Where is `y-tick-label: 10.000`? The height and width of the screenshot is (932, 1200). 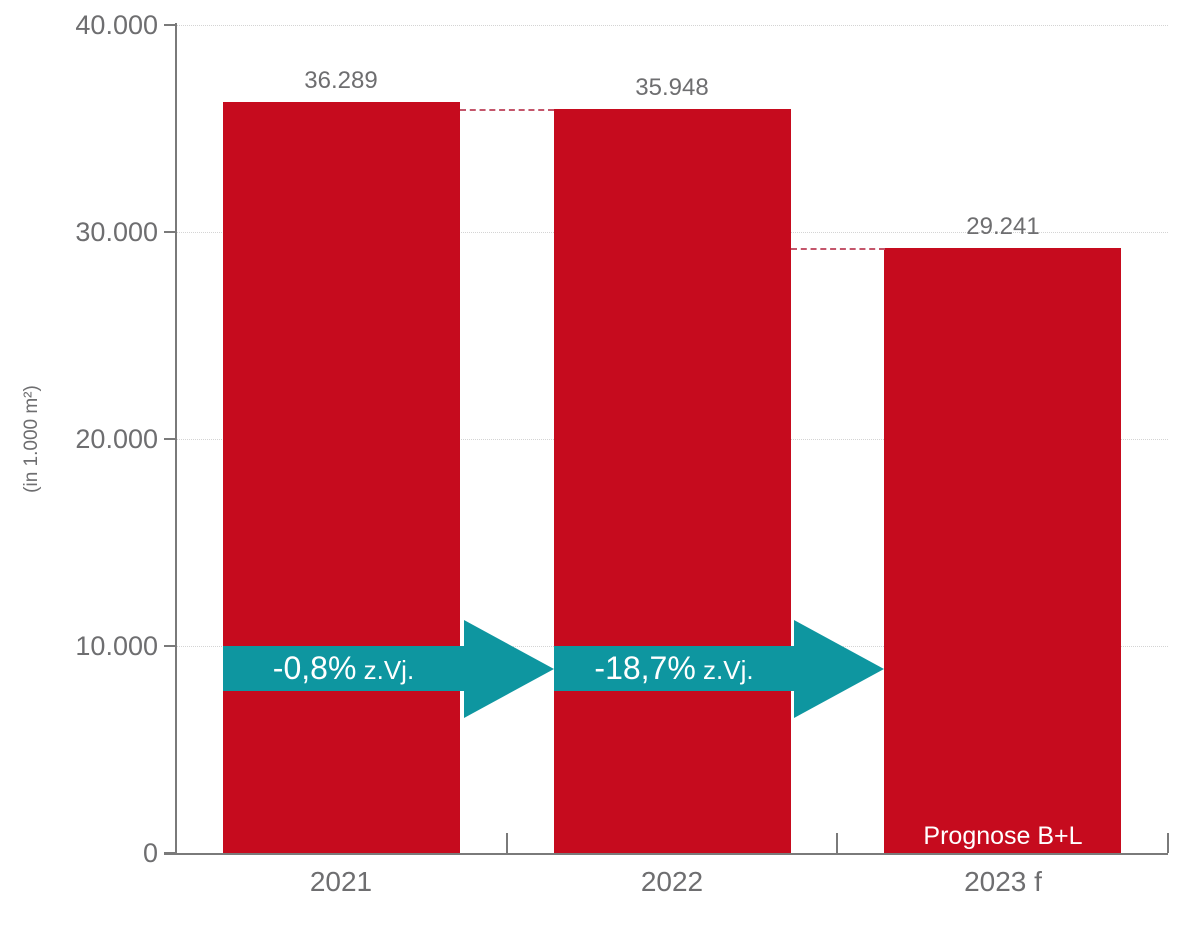
y-tick-label: 10.000 is located at coordinates (116, 646).